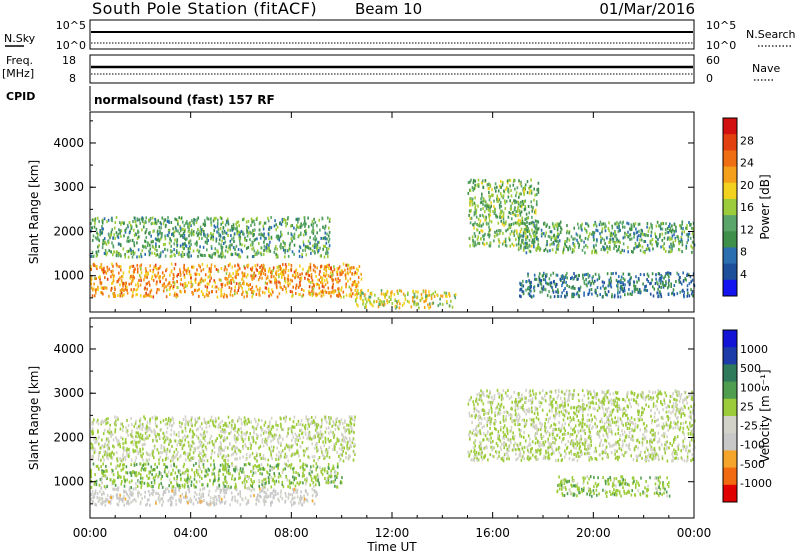 The image size is (800, 554). What do you see at coordinates (721, 45) in the screenshot?
I see `nsearch-tick-low: 10^0` at bounding box center [721, 45].